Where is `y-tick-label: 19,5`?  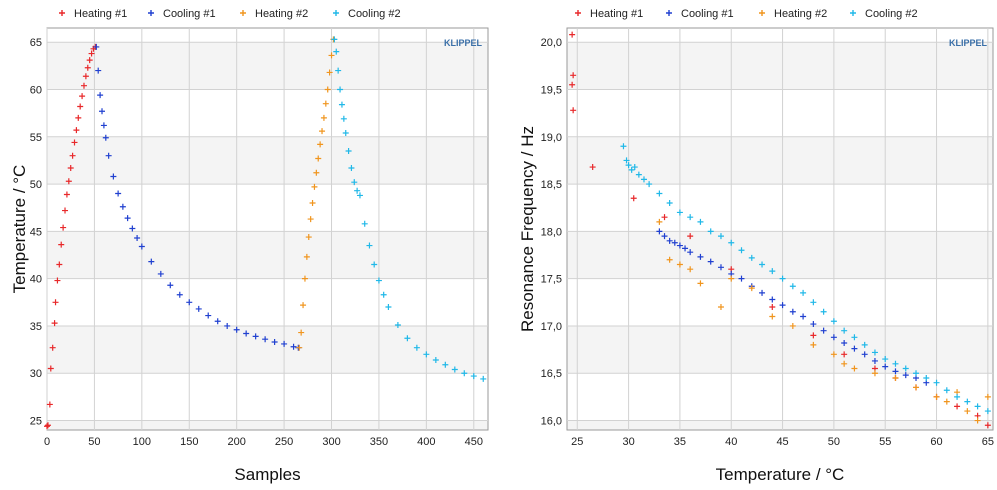 y-tick-label: 19,5 is located at coordinates (551, 90).